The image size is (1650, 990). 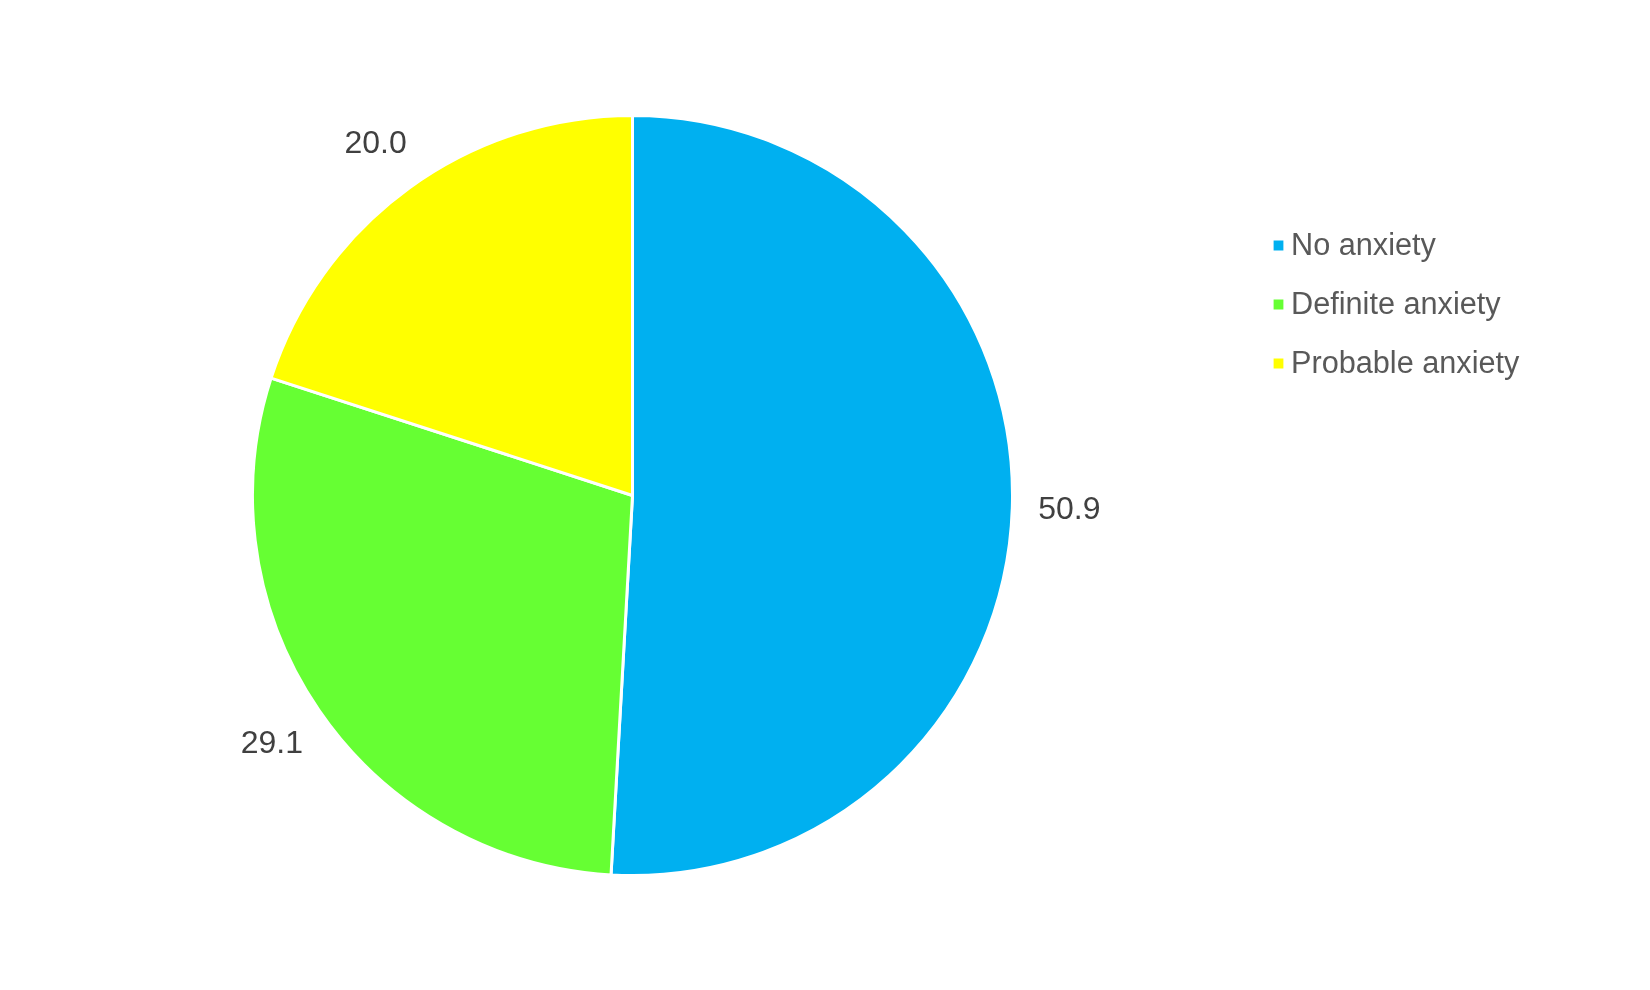 I want to click on legend-label: No anxiety, so click(x=1363, y=244).